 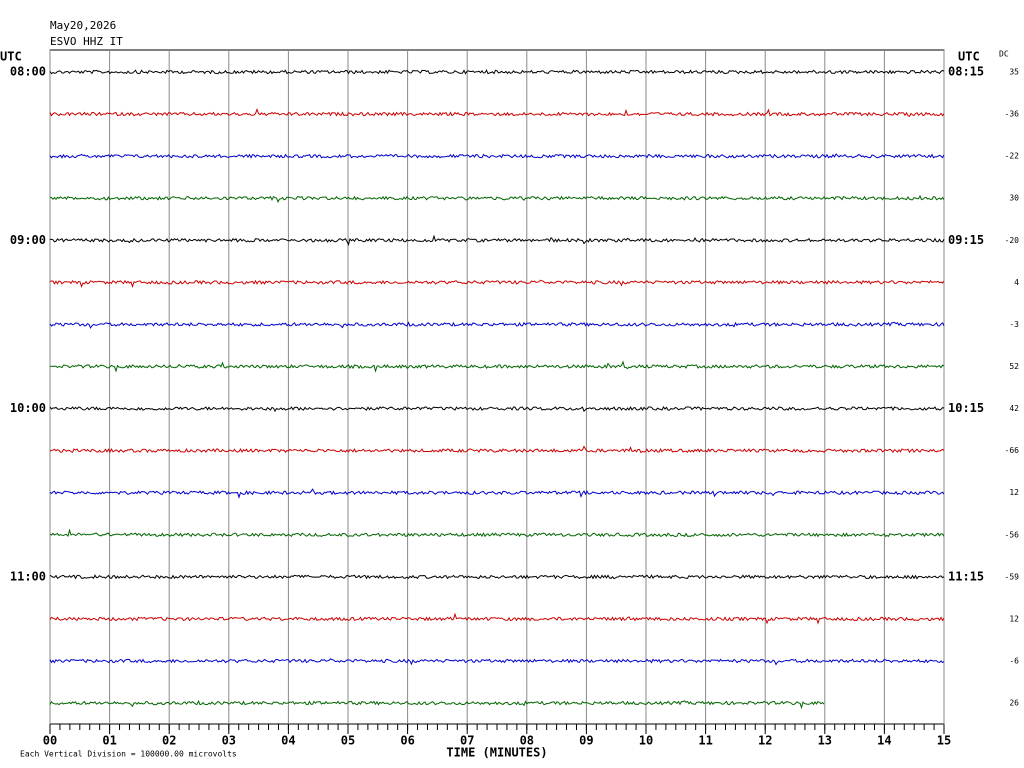 I want to click on x-tick-label: 05, so click(x=348, y=741).